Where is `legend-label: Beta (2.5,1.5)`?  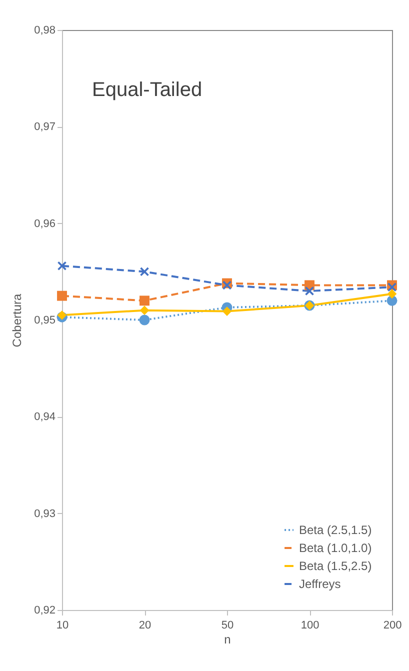 legend-label: Beta (2.5,1.5) is located at coordinates (335, 530).